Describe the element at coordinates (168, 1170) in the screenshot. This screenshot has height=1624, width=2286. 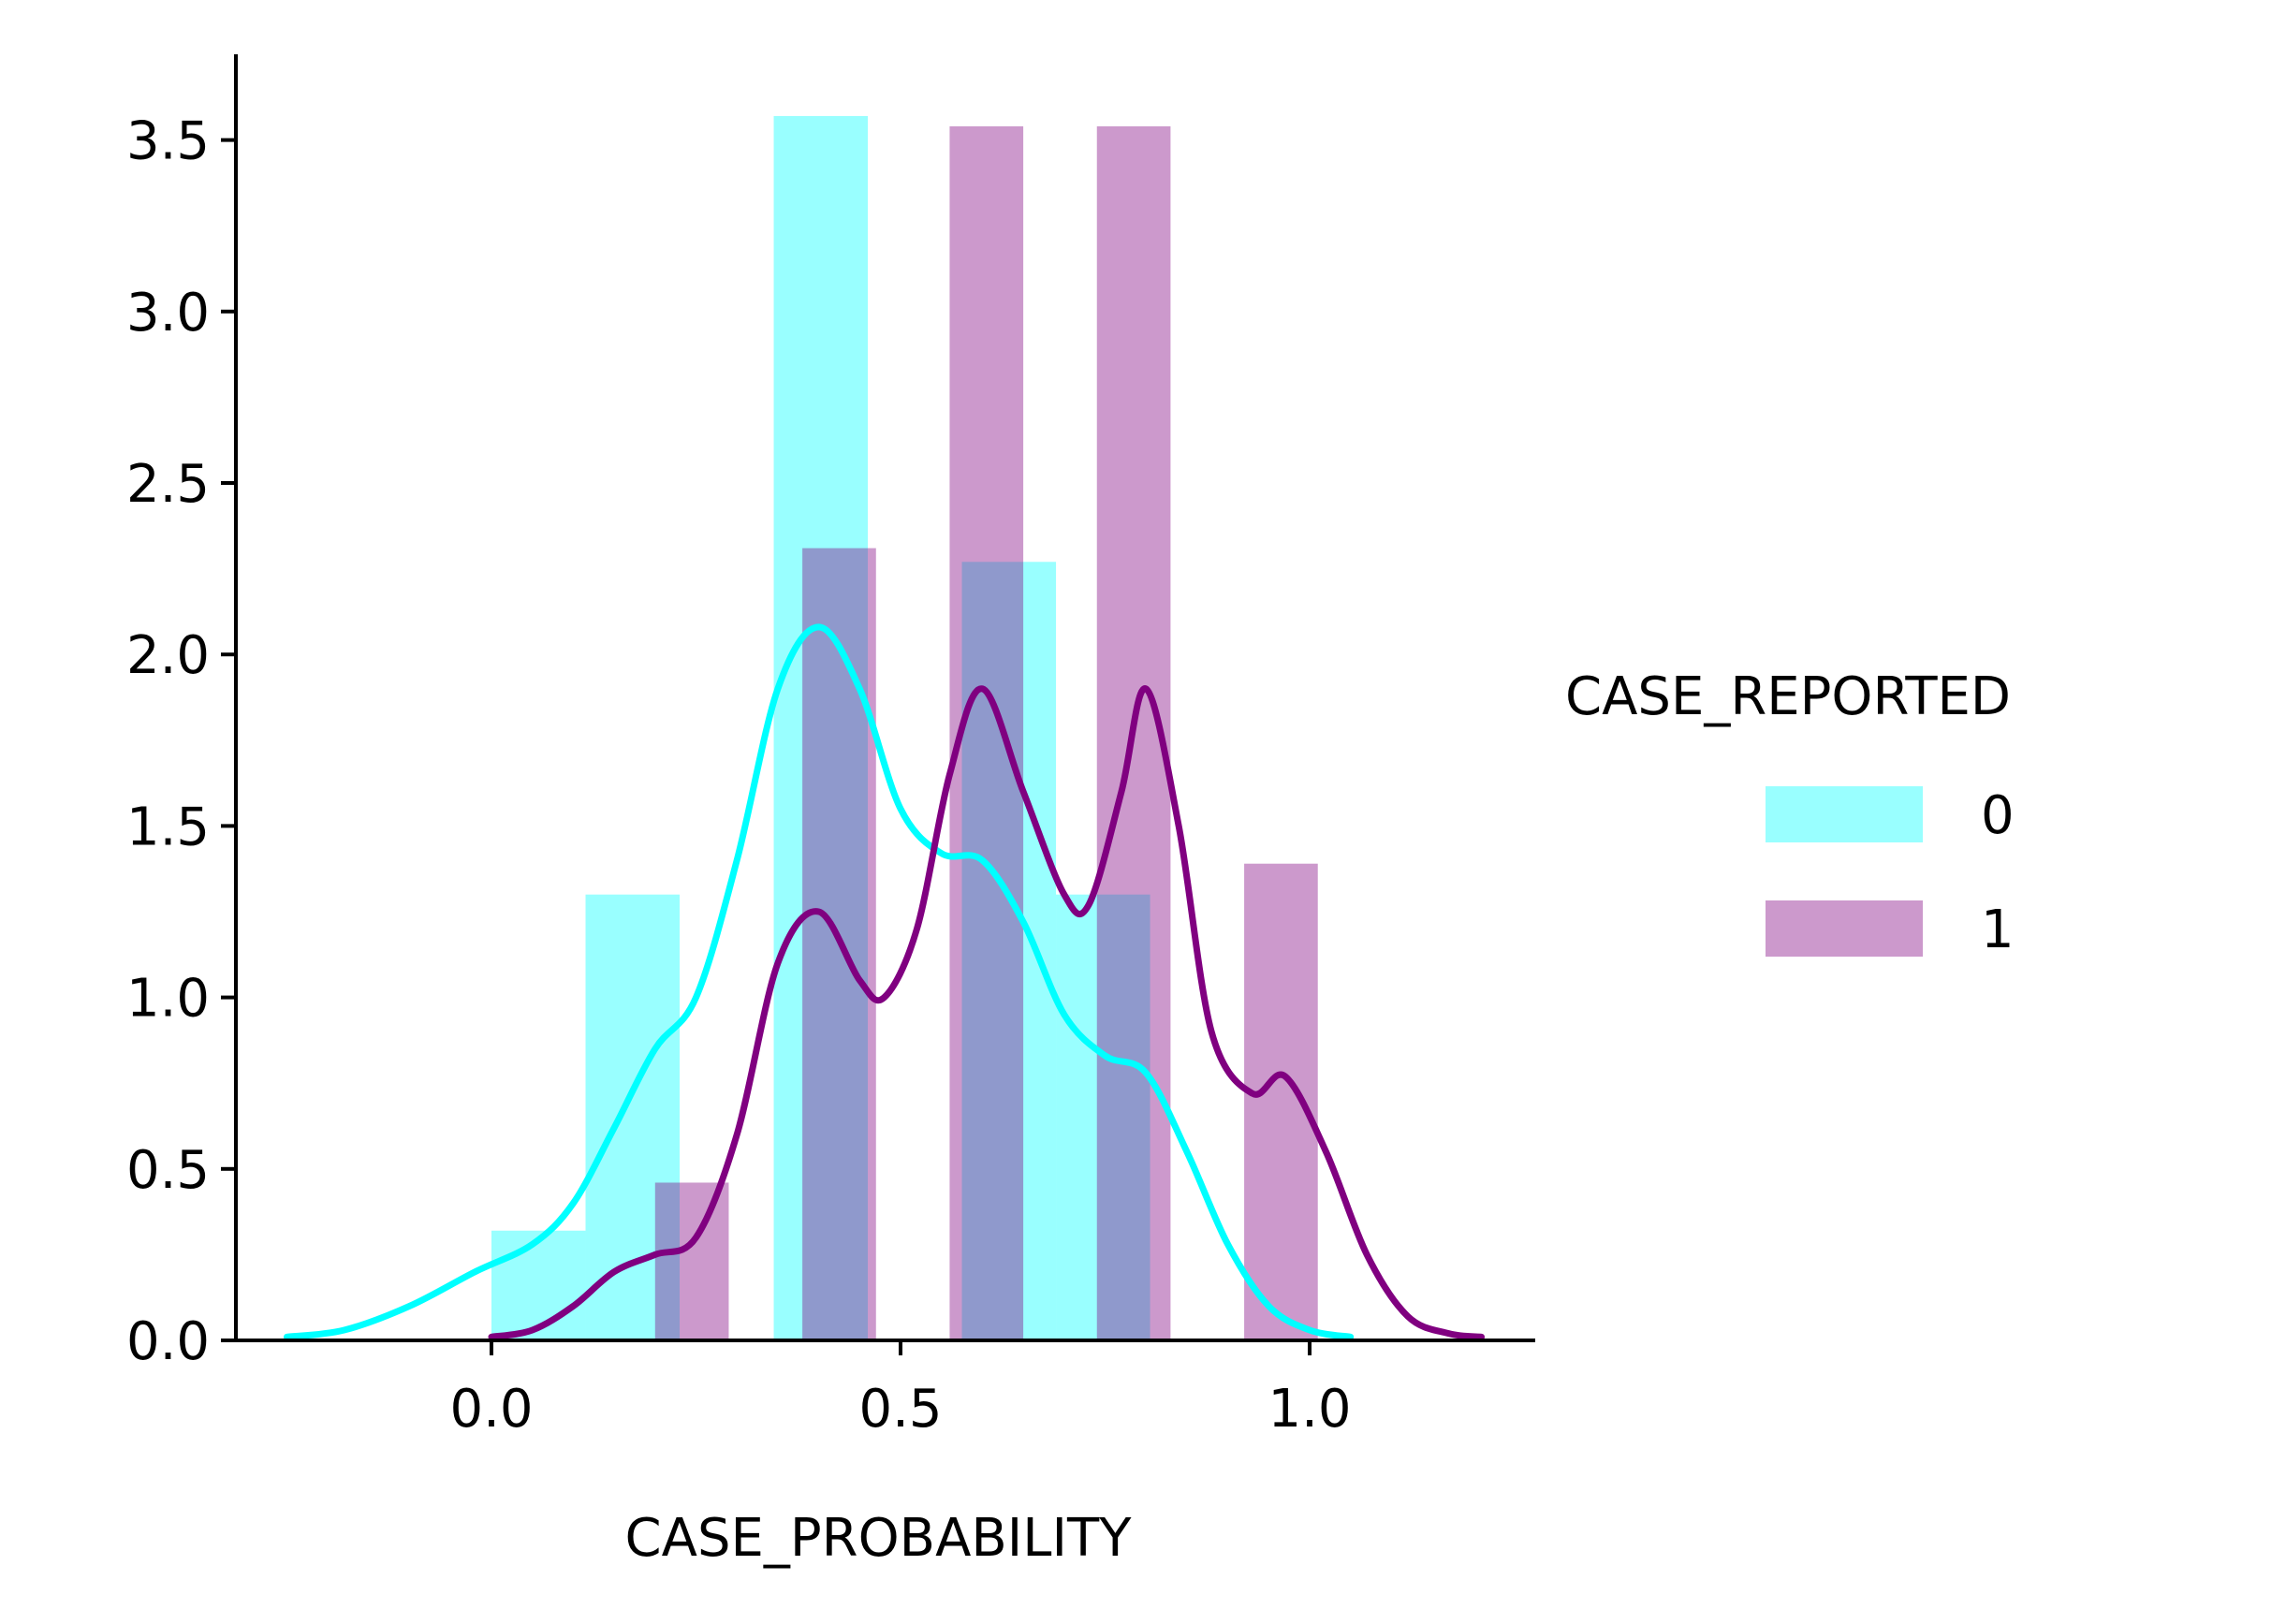
I see `y-tick-label: 0.5` at that location.